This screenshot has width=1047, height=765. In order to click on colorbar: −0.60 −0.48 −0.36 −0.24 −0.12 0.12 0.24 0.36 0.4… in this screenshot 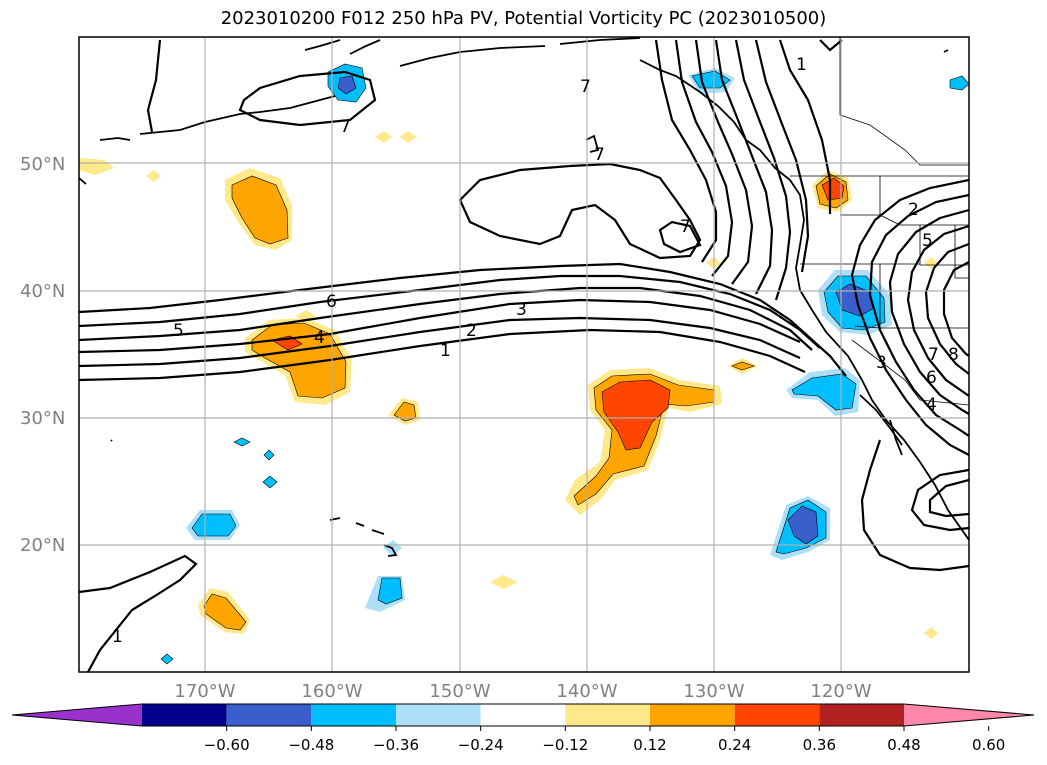, I will do `click(523, 728)`.